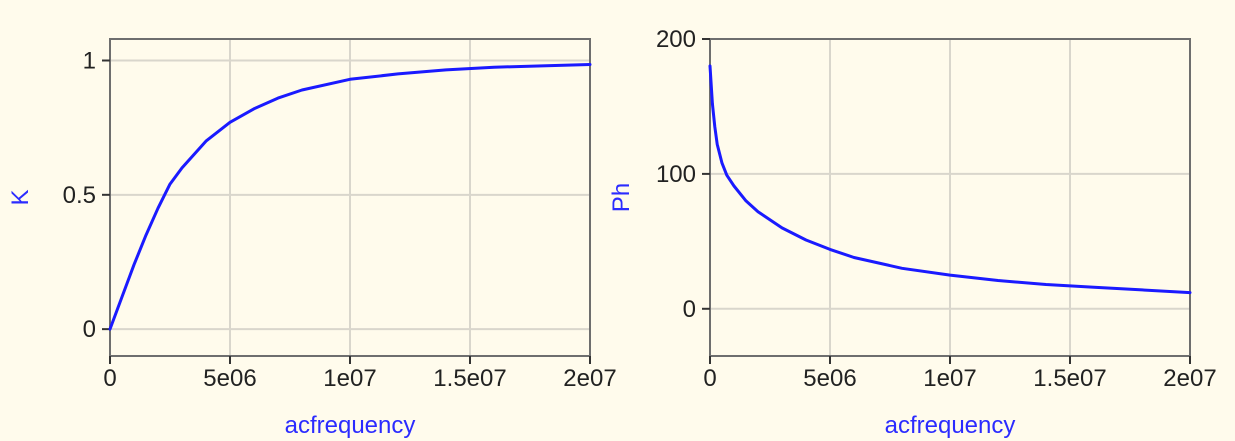 Image resolution: width=1235 pixels, height=441 pixels. I want to click on y-tick-label: 200, so click(676, 39).